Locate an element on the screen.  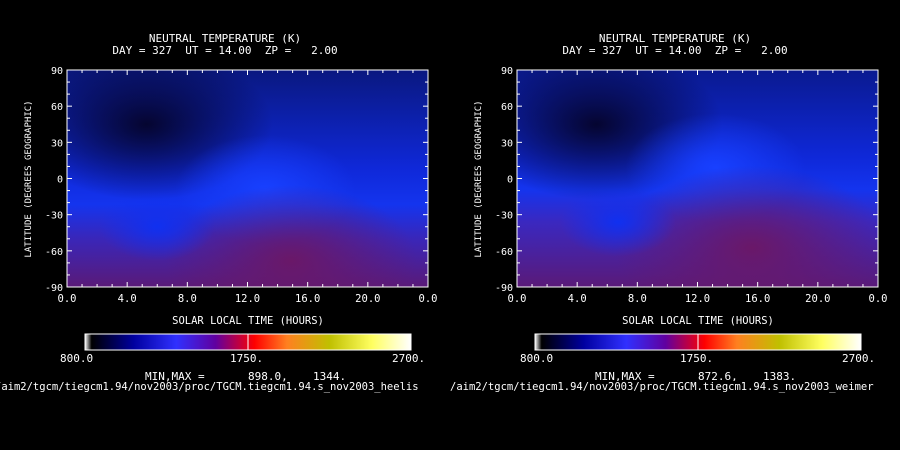
min-value: 898.0, is located at coordinates (268, 376).